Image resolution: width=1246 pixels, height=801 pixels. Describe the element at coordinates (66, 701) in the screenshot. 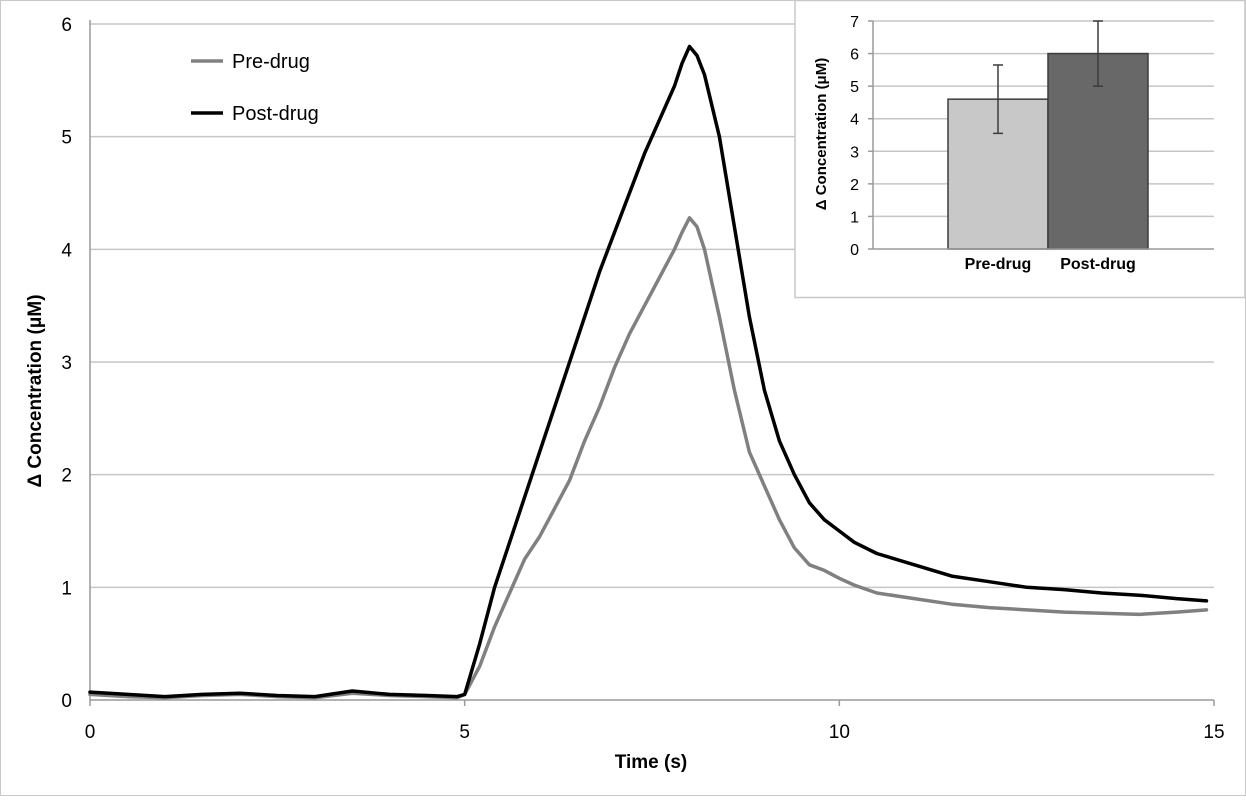

I see `main-y-tick-label: 0` at that location.